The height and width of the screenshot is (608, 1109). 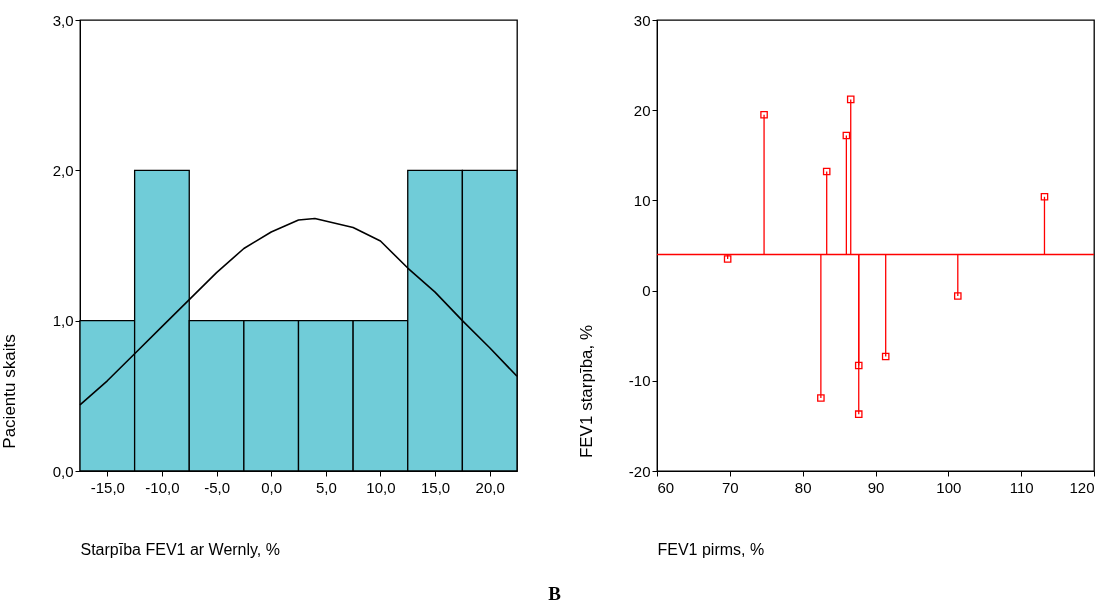 What do you see at coordinates (642, 20) in the screenshot?
I see `y-tick-label: 30` at bounding box center [642, 20].